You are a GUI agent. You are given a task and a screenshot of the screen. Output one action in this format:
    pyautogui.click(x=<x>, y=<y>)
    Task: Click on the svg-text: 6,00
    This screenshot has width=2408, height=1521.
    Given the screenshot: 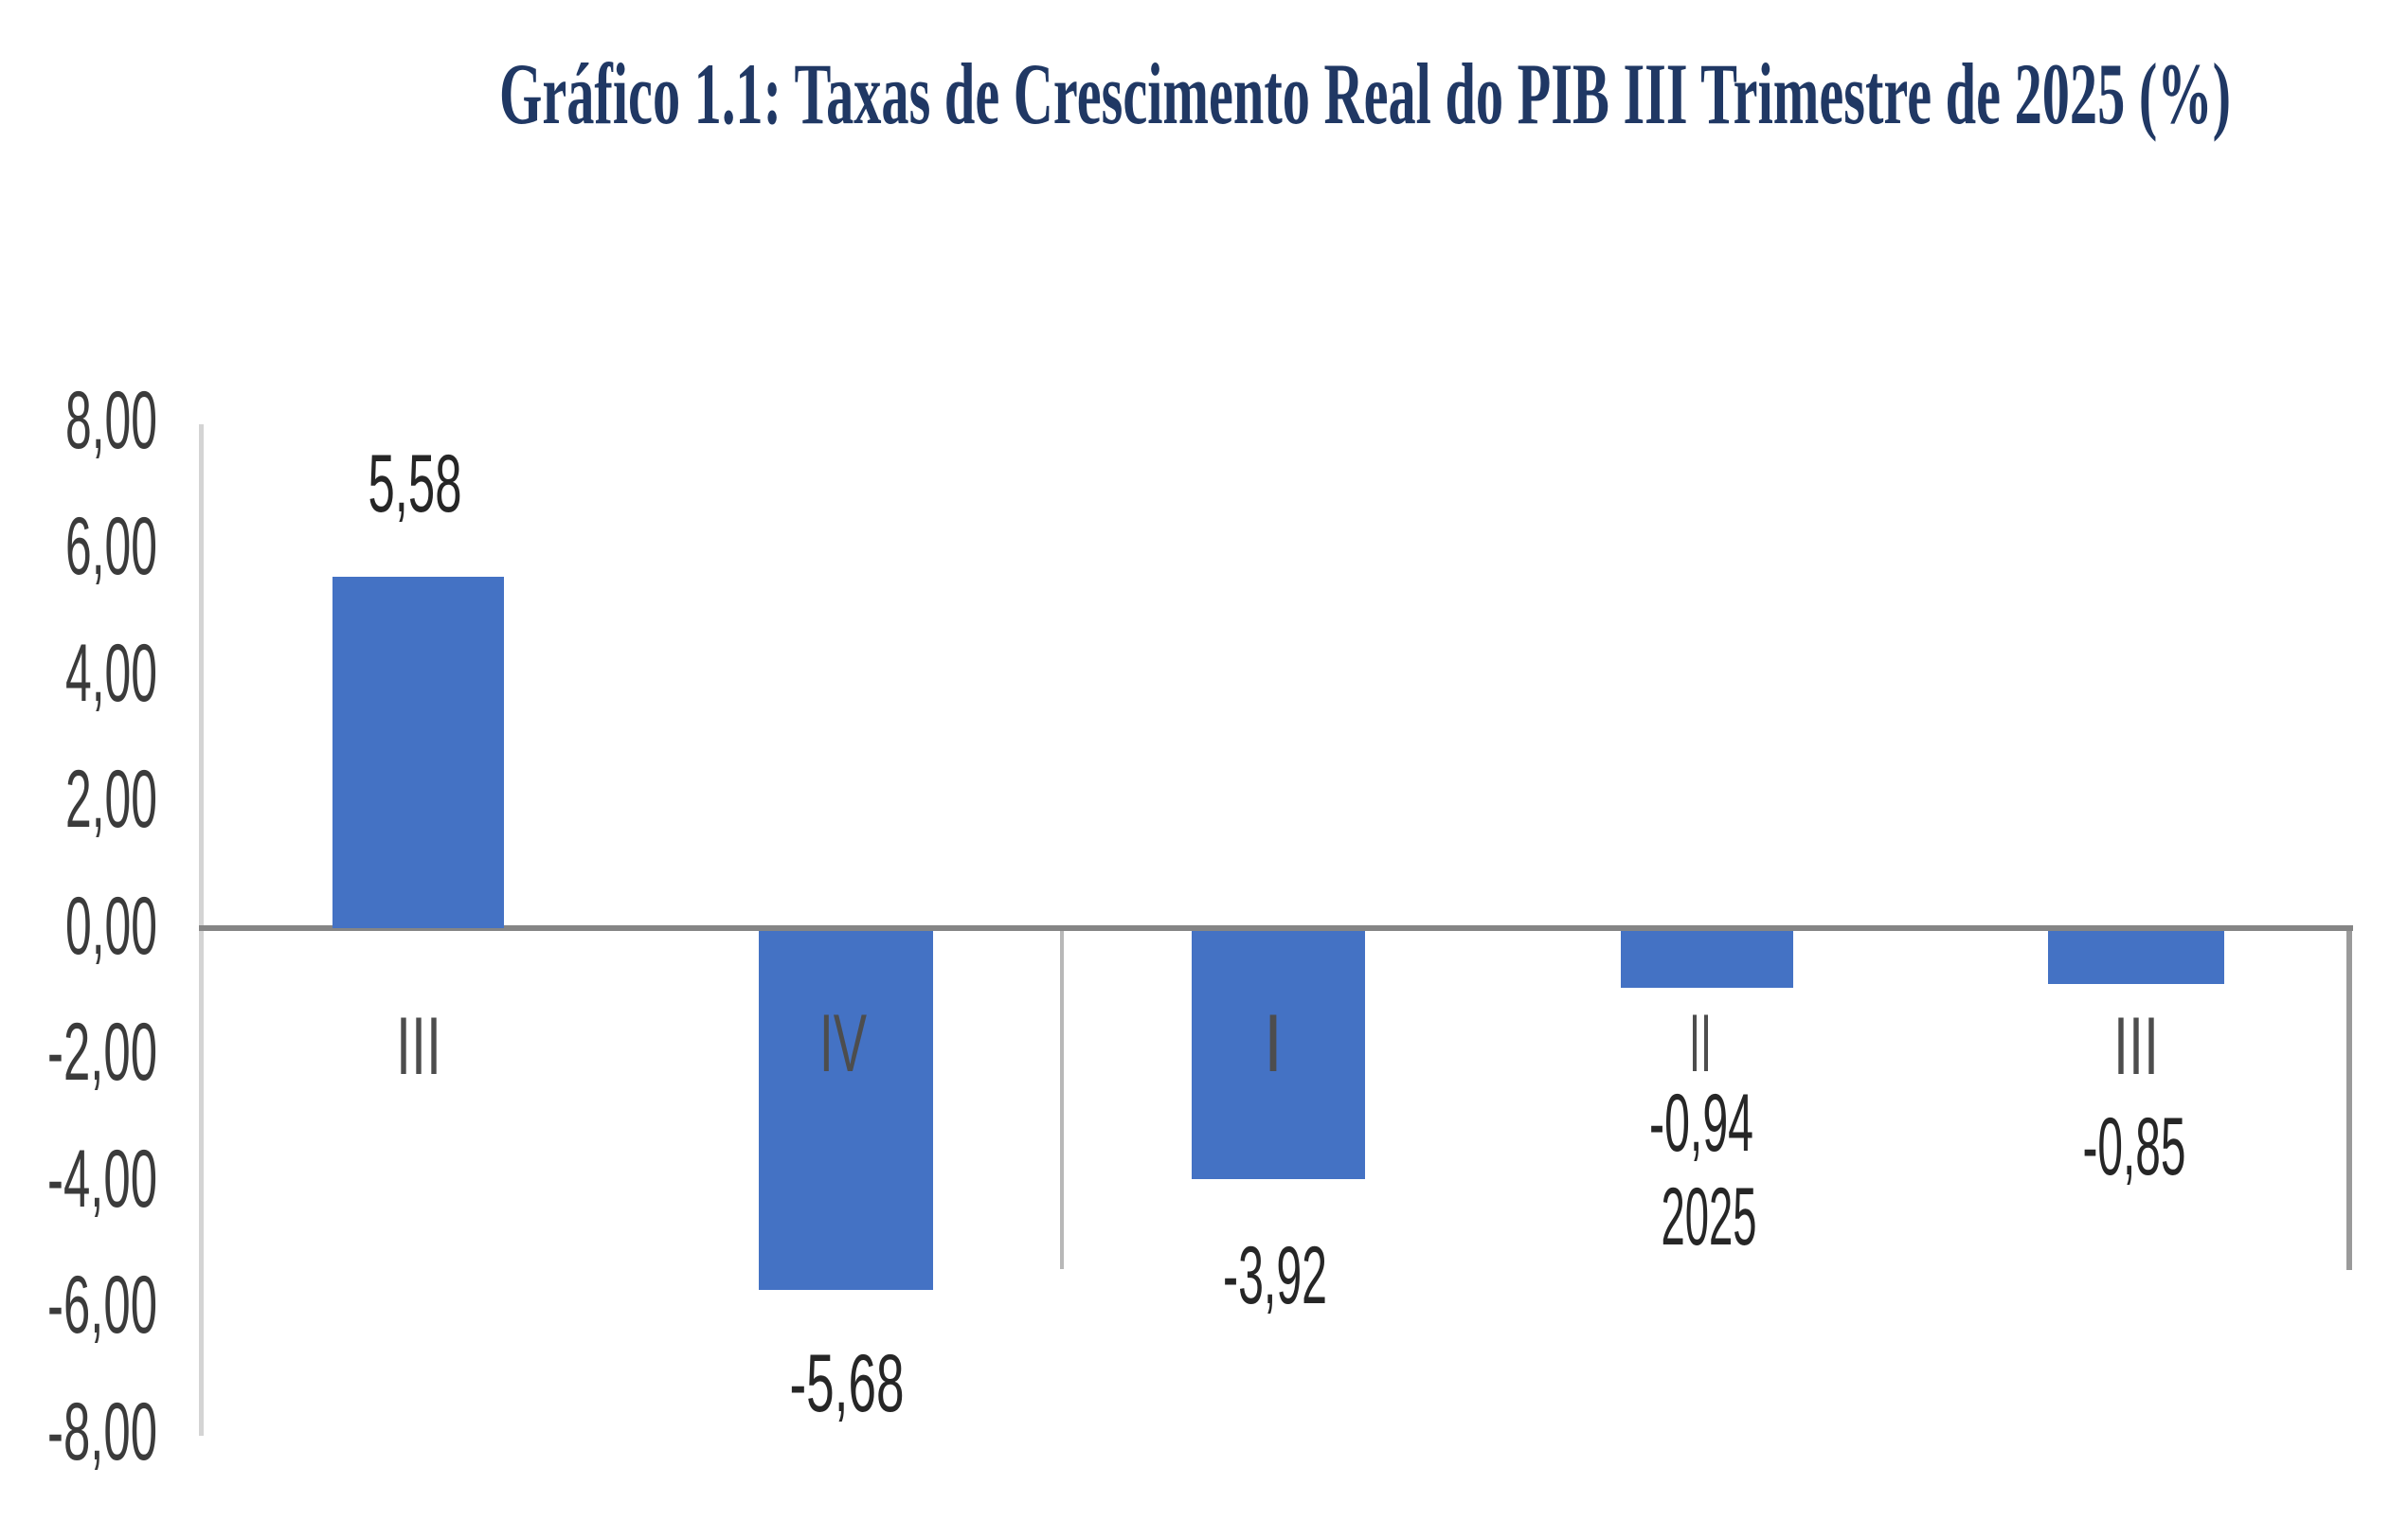 What is the action you would take?
    pyautogui.click(x=111, y=546)
    